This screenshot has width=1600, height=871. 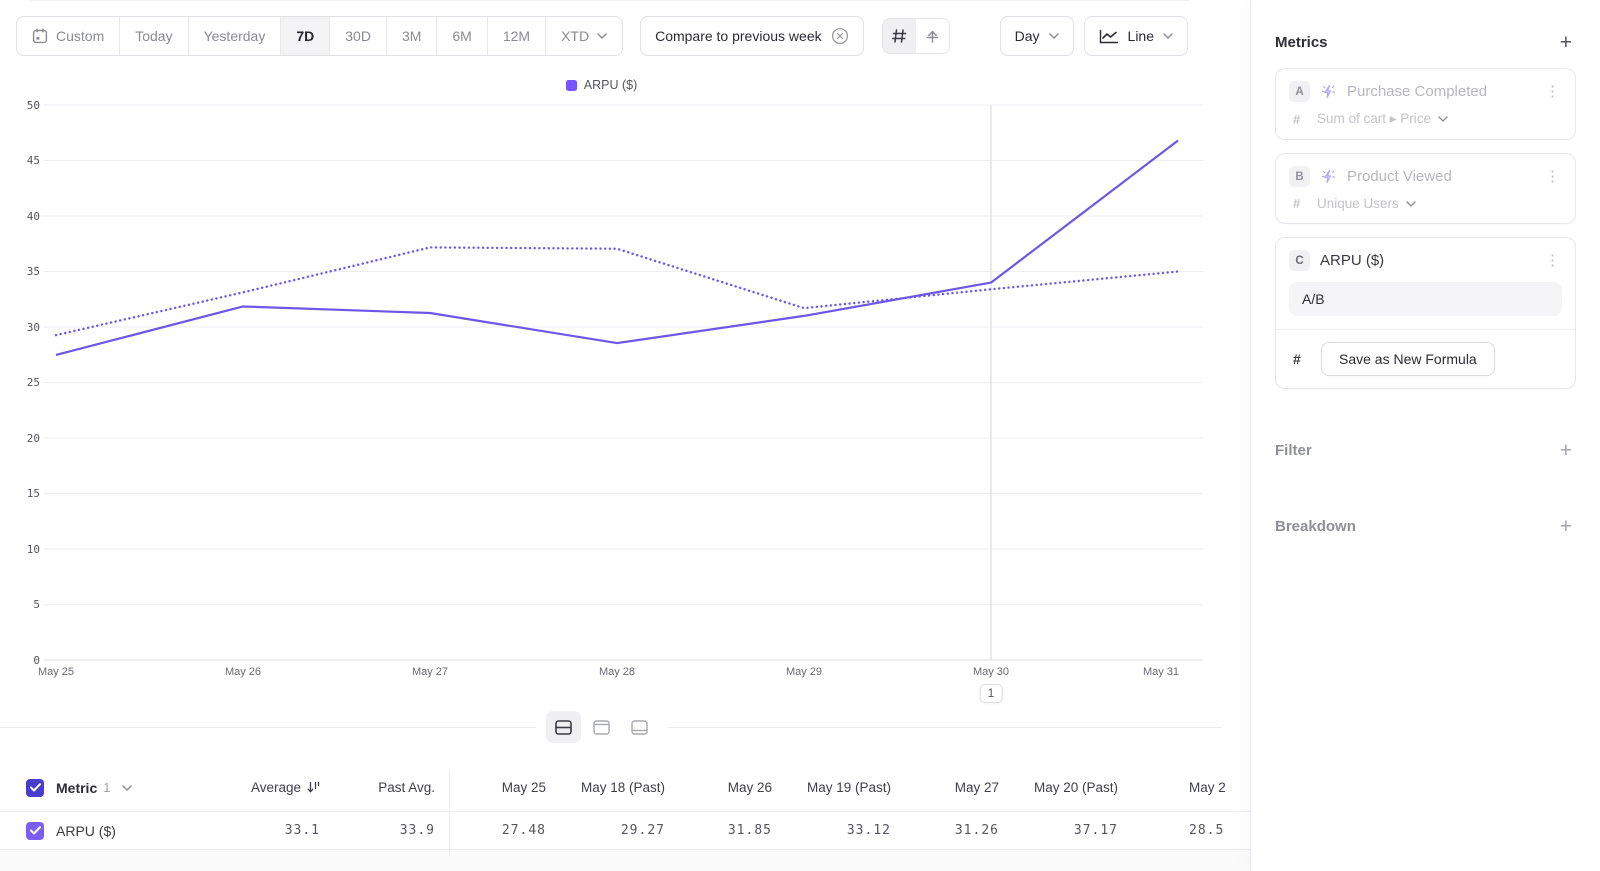 I want to click on arrow-up-from-line-icon, so click(x=932, y=36).